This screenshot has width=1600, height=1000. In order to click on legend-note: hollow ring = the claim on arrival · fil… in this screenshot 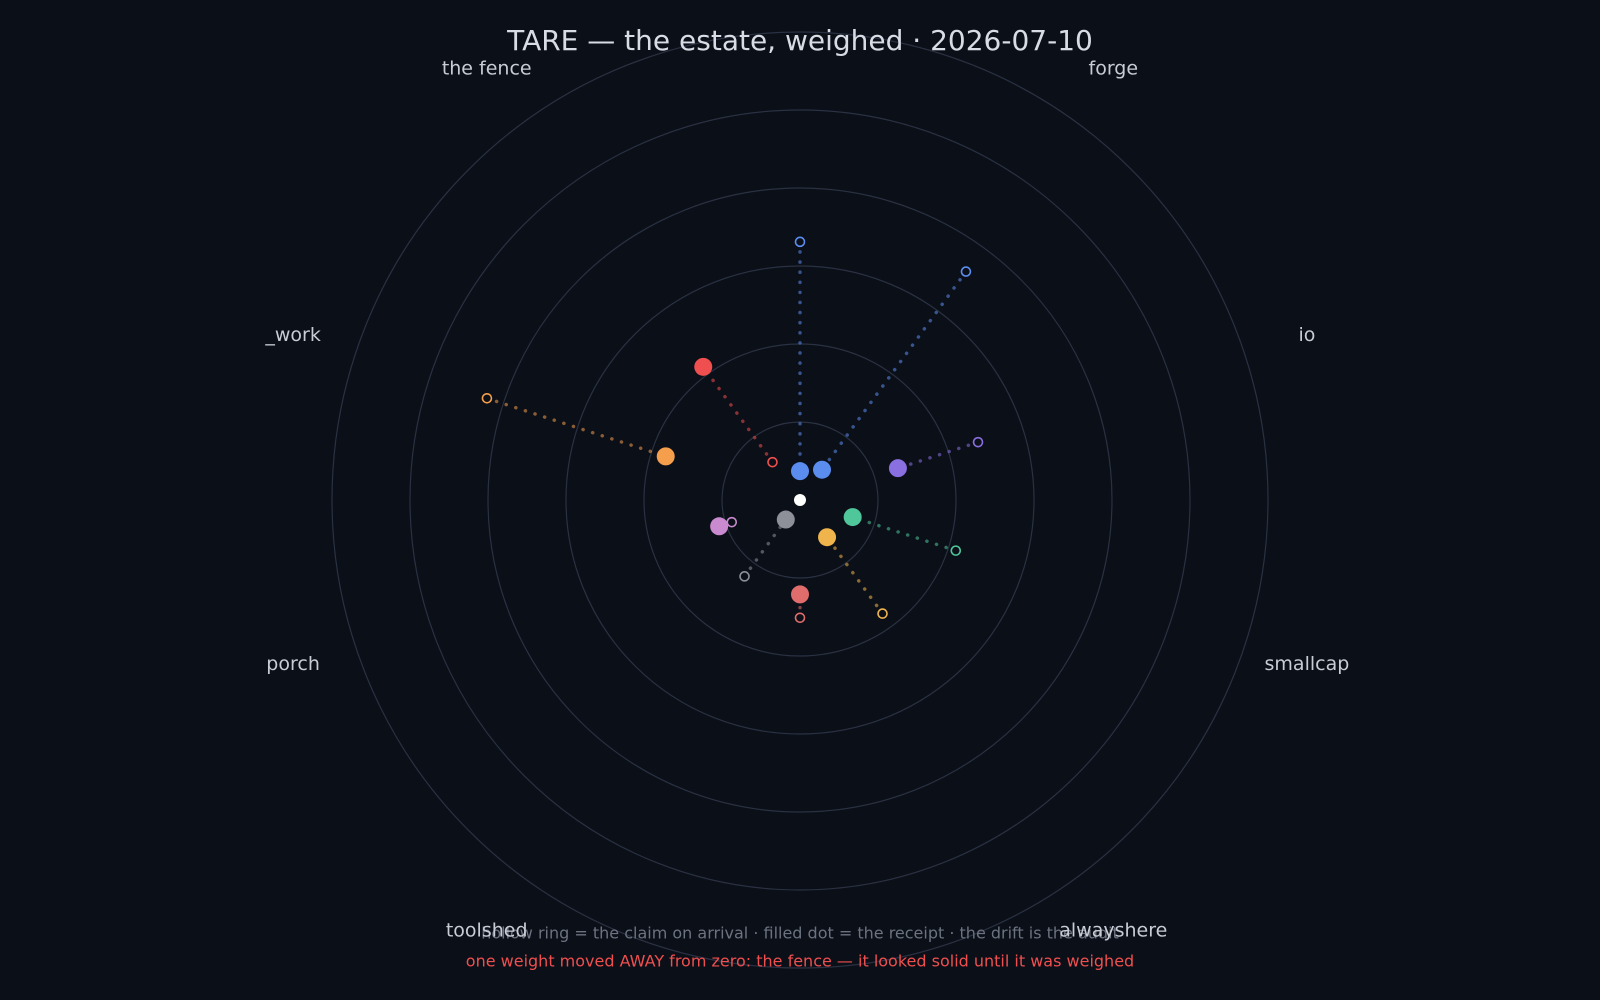, I will do `click(800, 933)`.